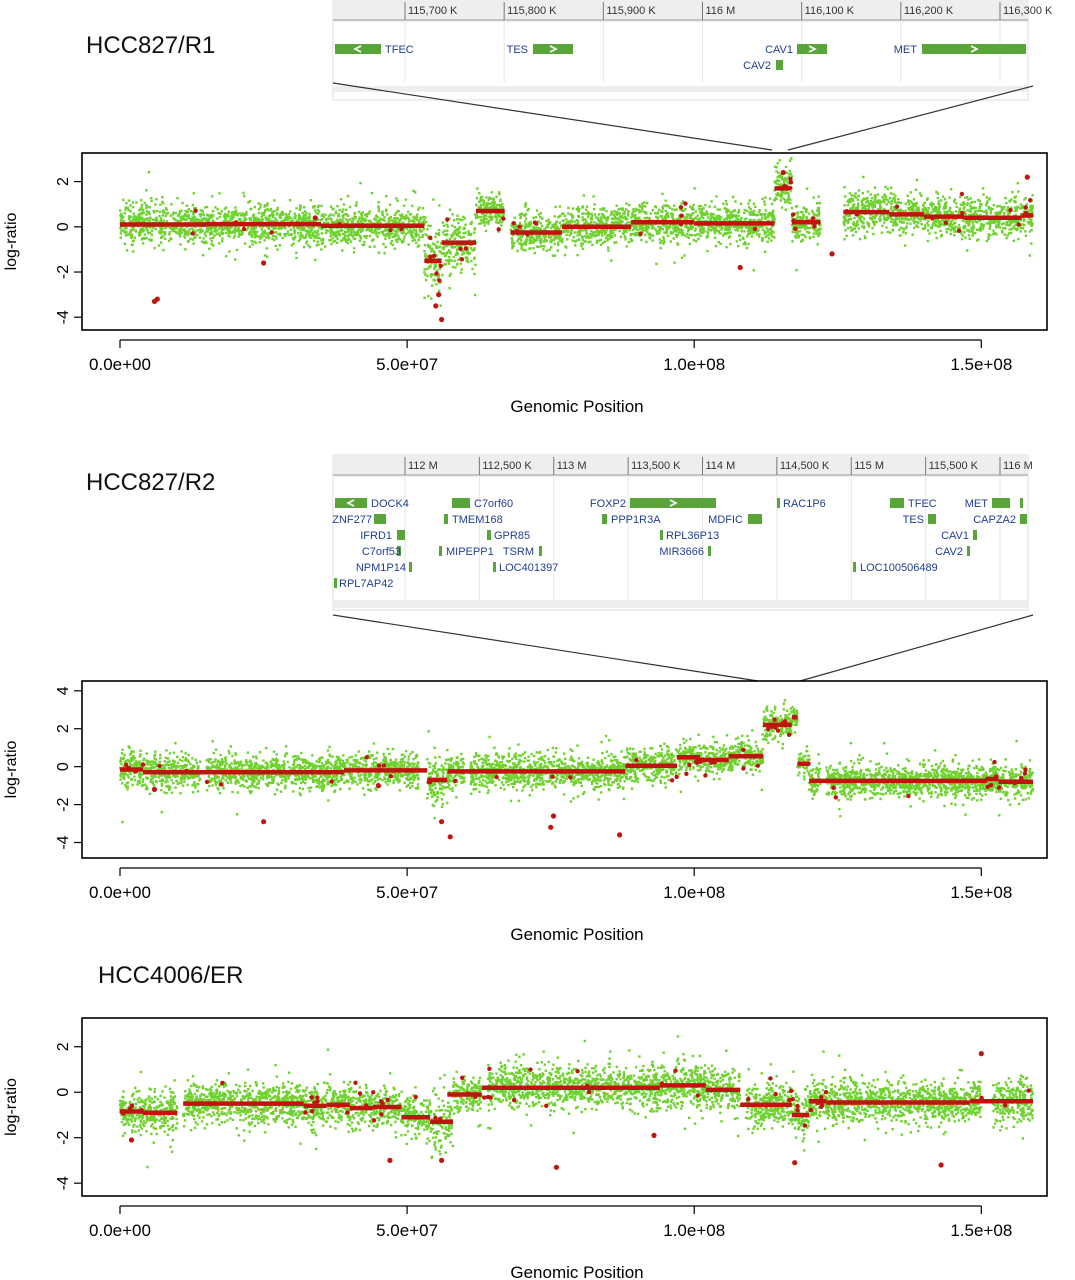 The width and height of the screenshot is (1075, 1280). What do you see at coordinates (812, 49) in the screenshot?
I see `strand-arrow-icon` at bounding box center [812, 49].